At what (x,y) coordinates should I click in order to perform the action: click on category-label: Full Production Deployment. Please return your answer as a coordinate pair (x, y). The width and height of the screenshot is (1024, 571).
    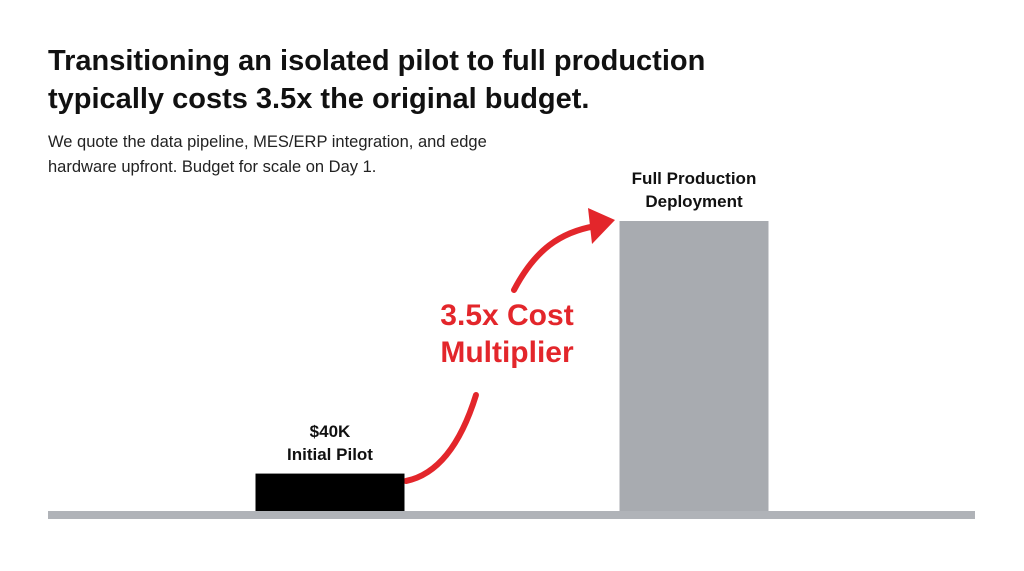
    Looking at the image, I should click on (694, 190).